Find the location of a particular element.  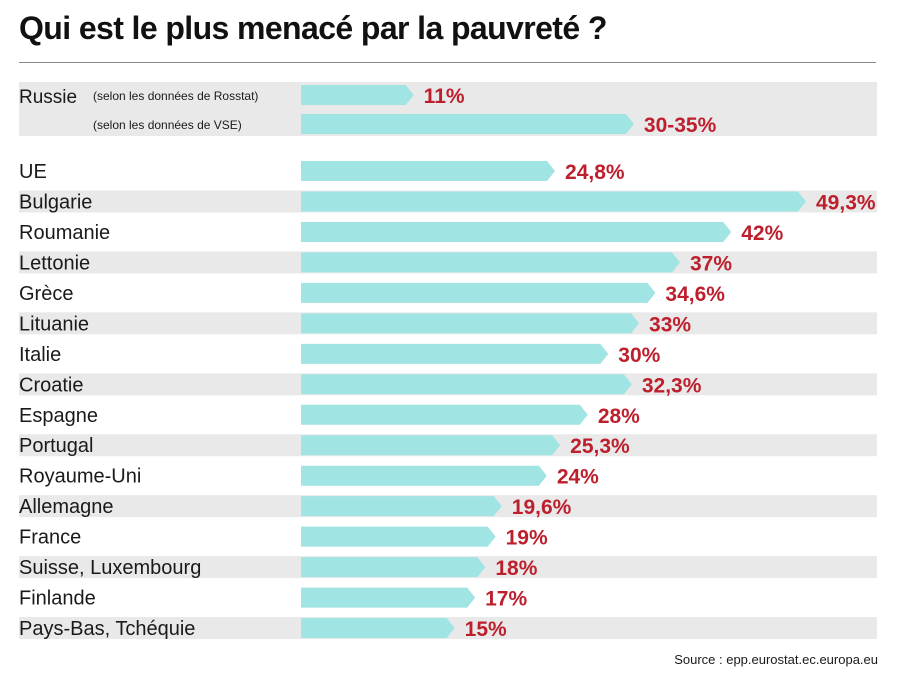

value-label: 33% is located at coordinates (670, 324).